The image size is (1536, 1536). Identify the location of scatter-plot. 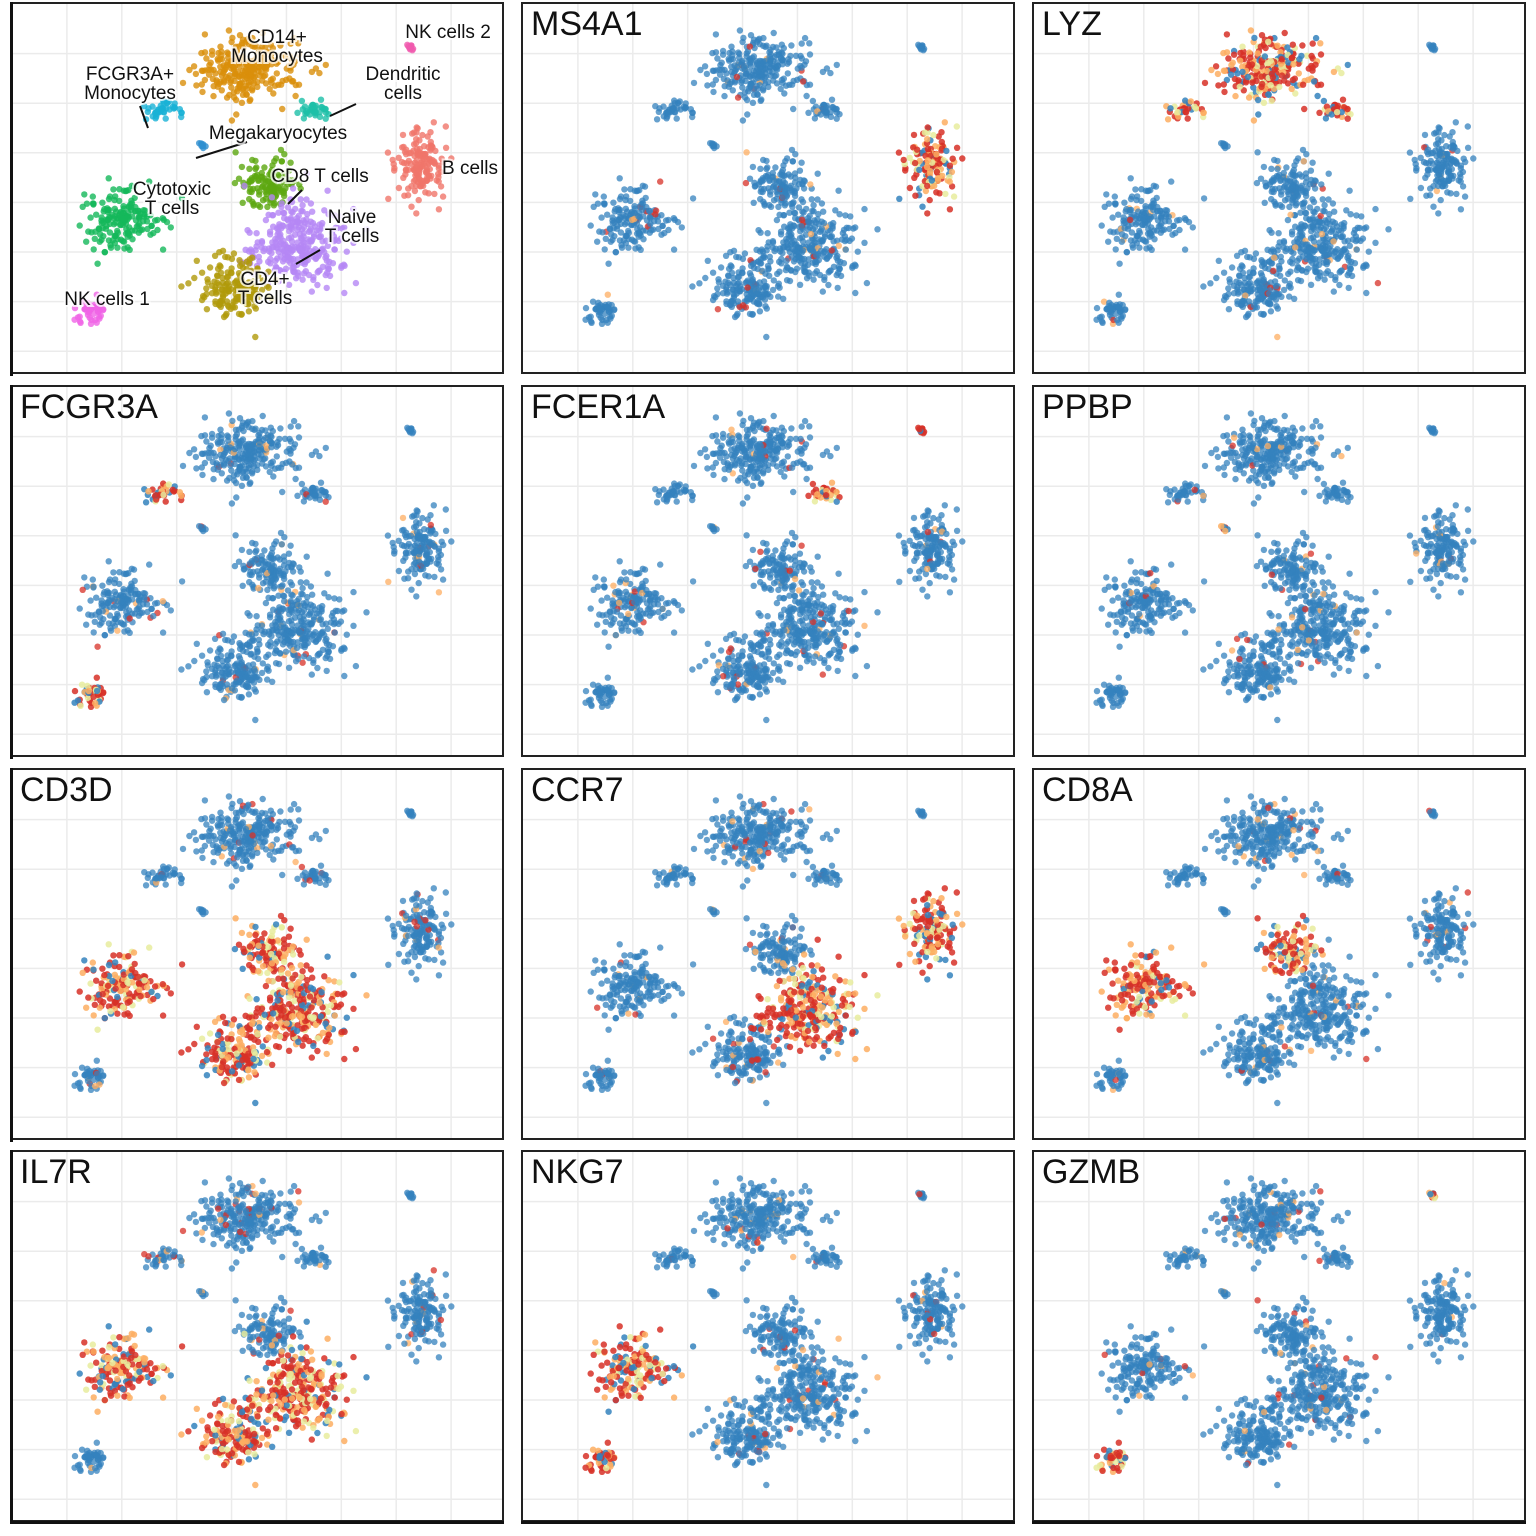
(257, 571).